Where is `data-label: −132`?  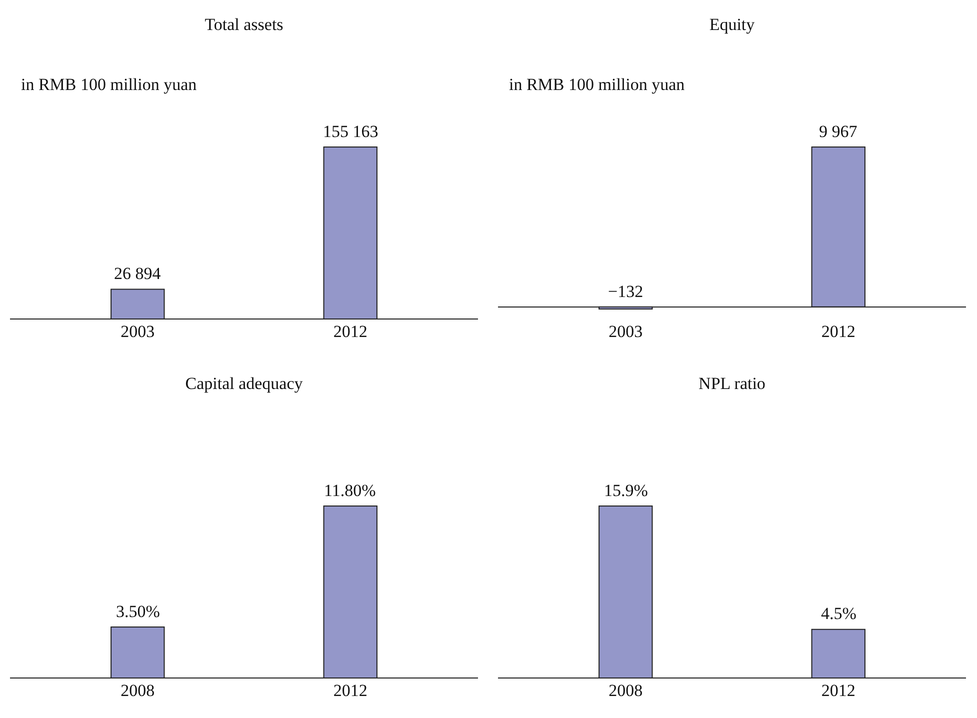 data-label: −132 is located at coordinates (626, 291).